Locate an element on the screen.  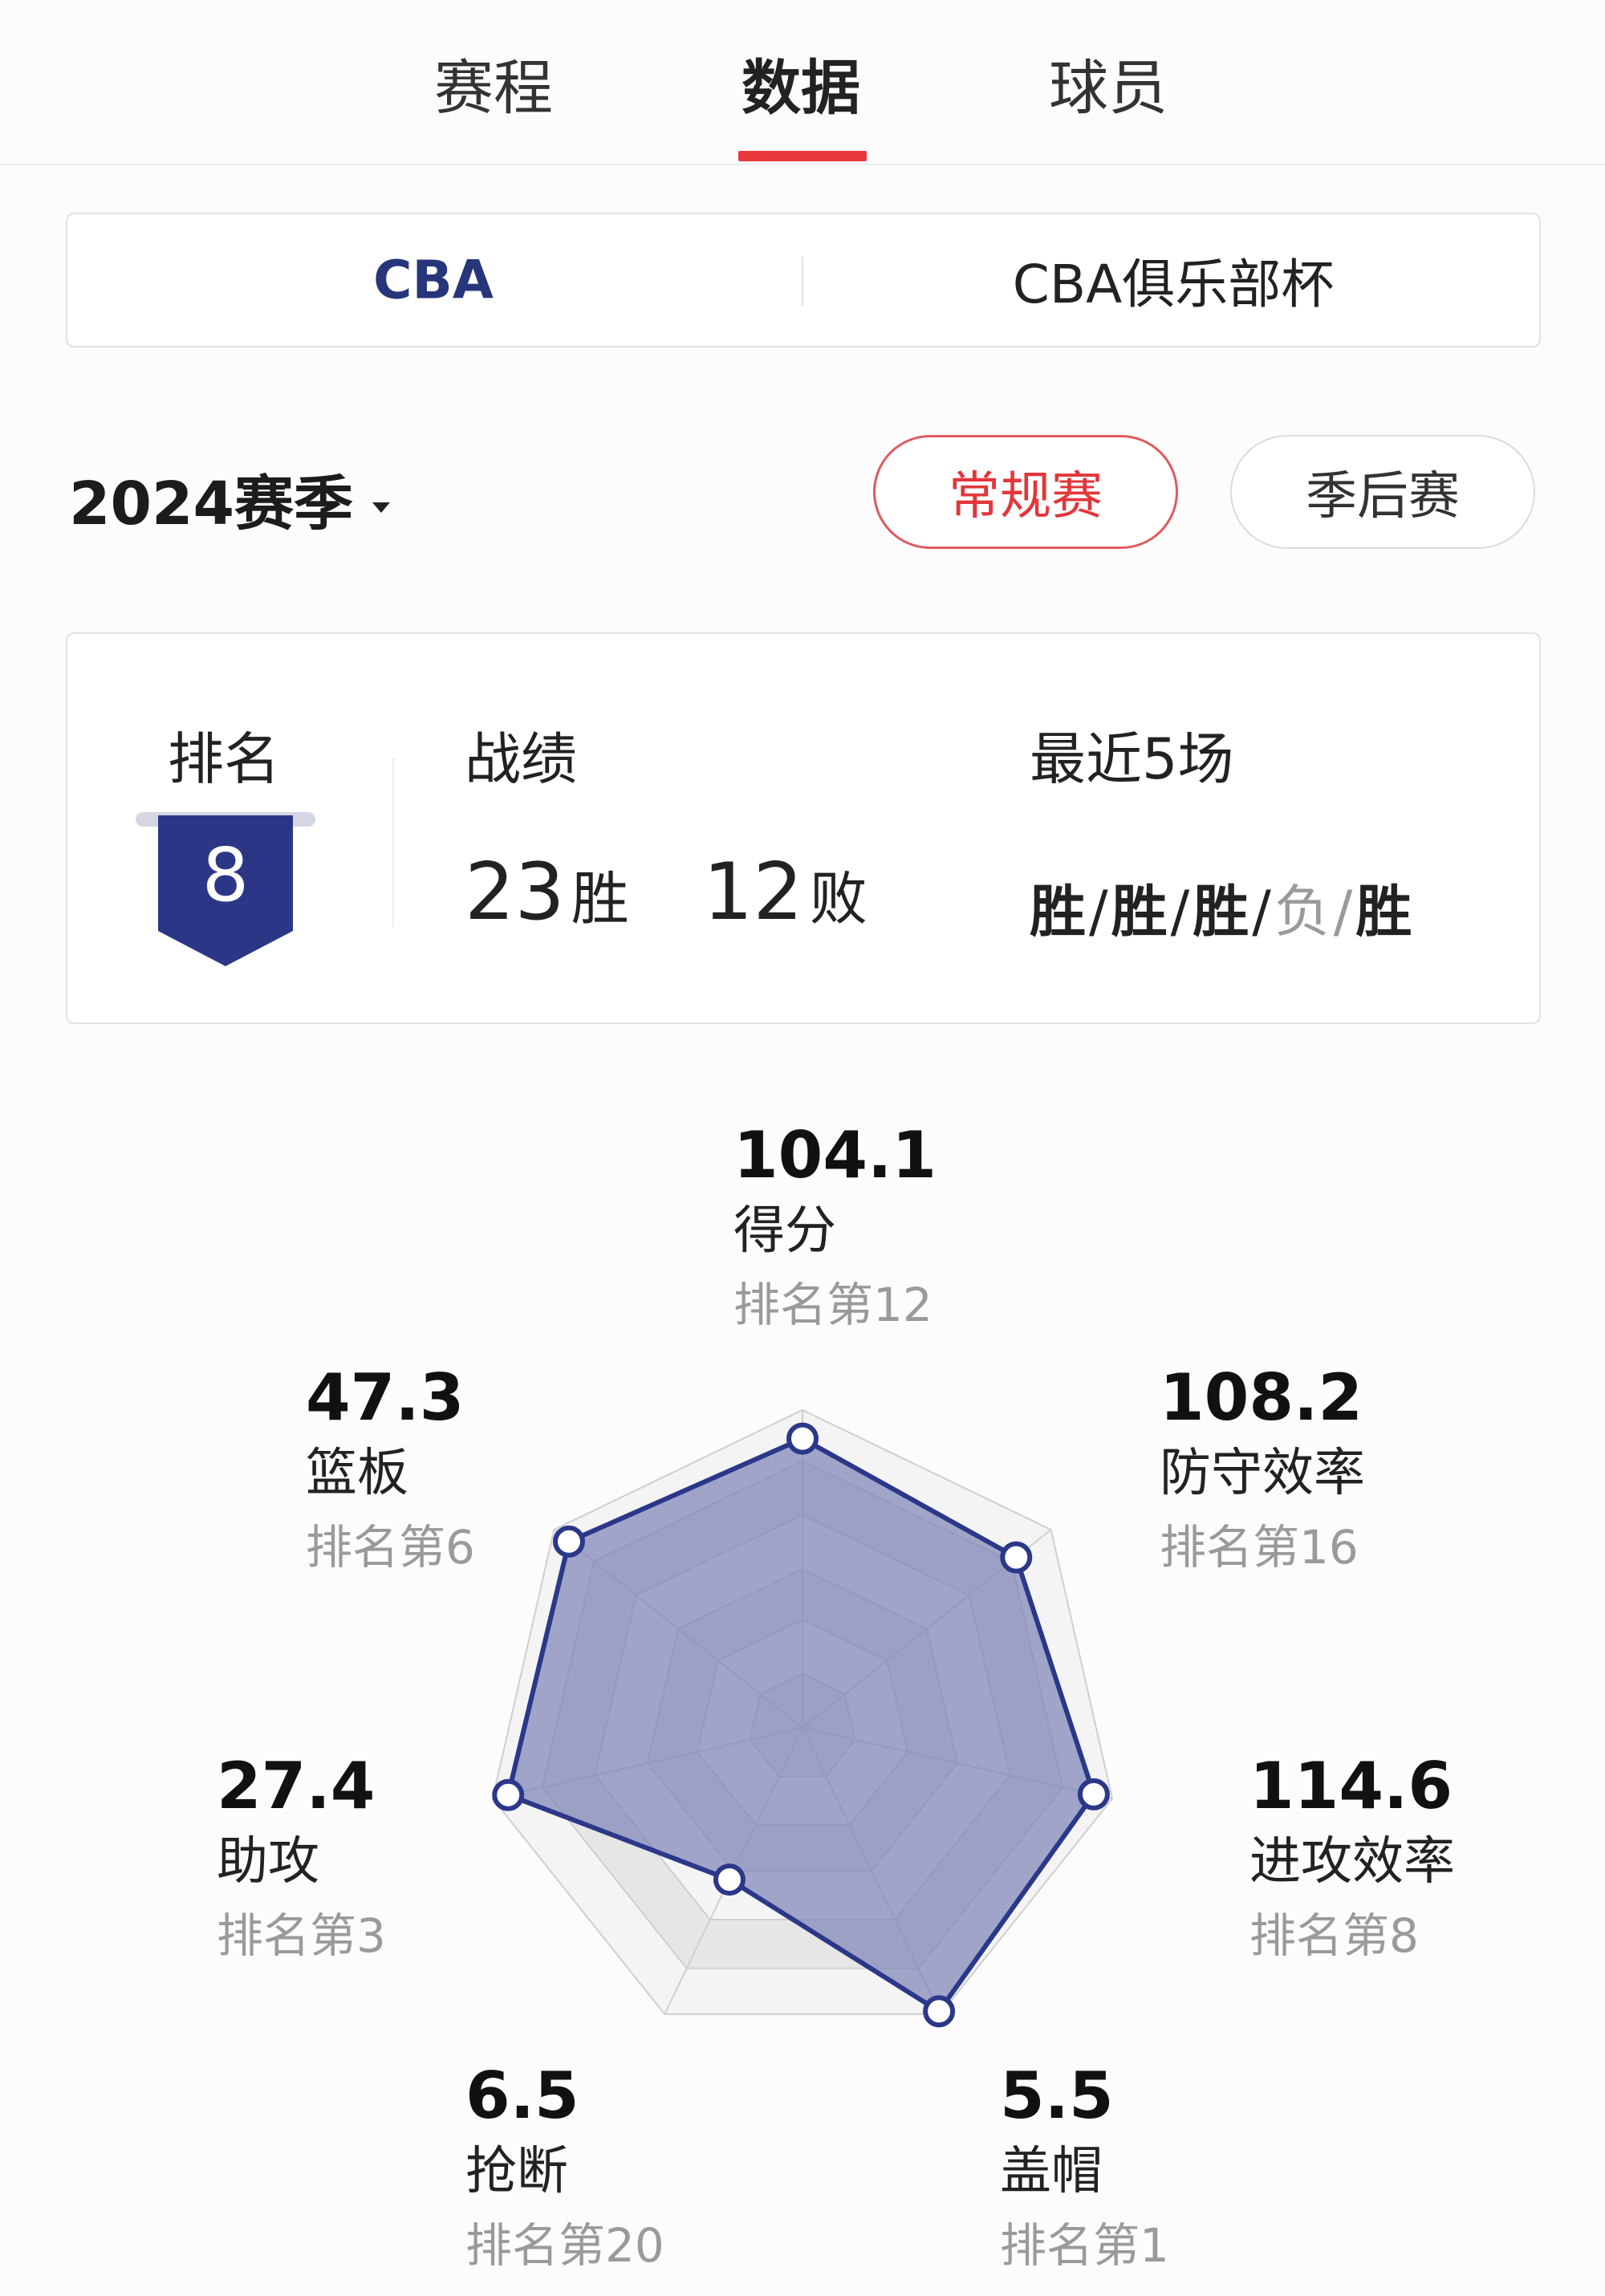
league-tab-club-cup: CBA俱乐部杯 is located at coordinates (1173, 284).